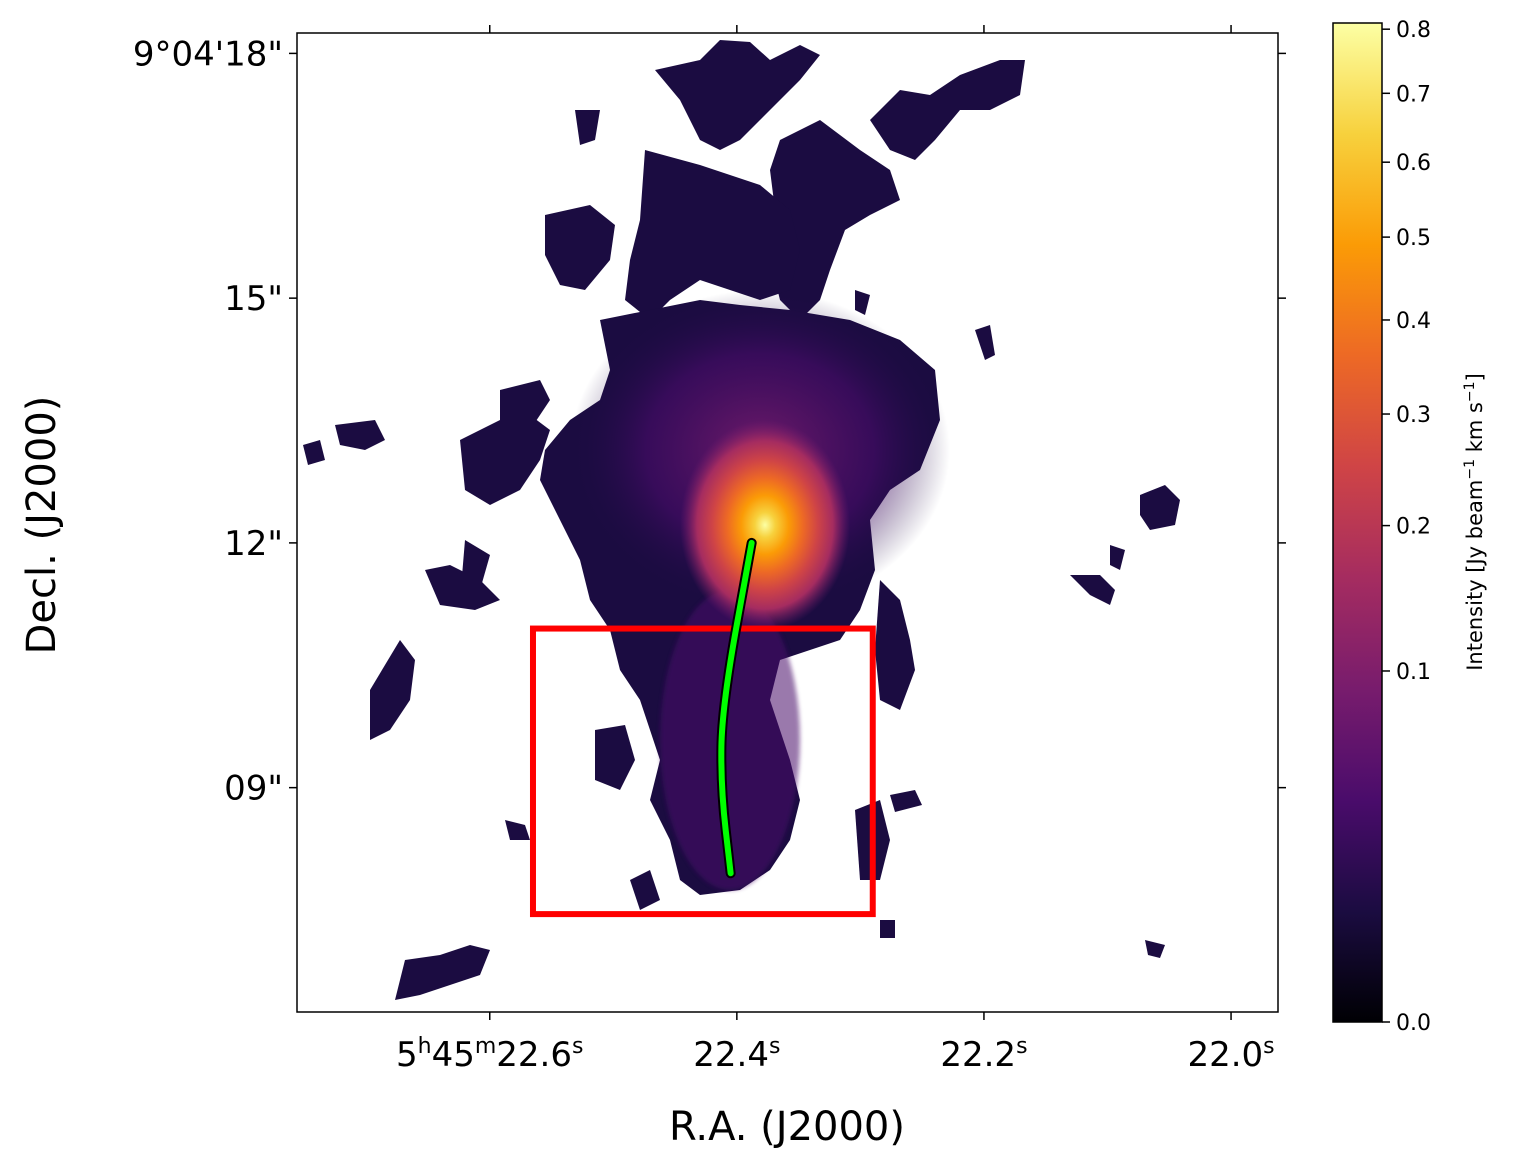  What do you see at coordinates (1475, 575) in the screenshot?
I see `colorbar-label-part: Intensity [Jy beam` at bounding box center [1475, 575].